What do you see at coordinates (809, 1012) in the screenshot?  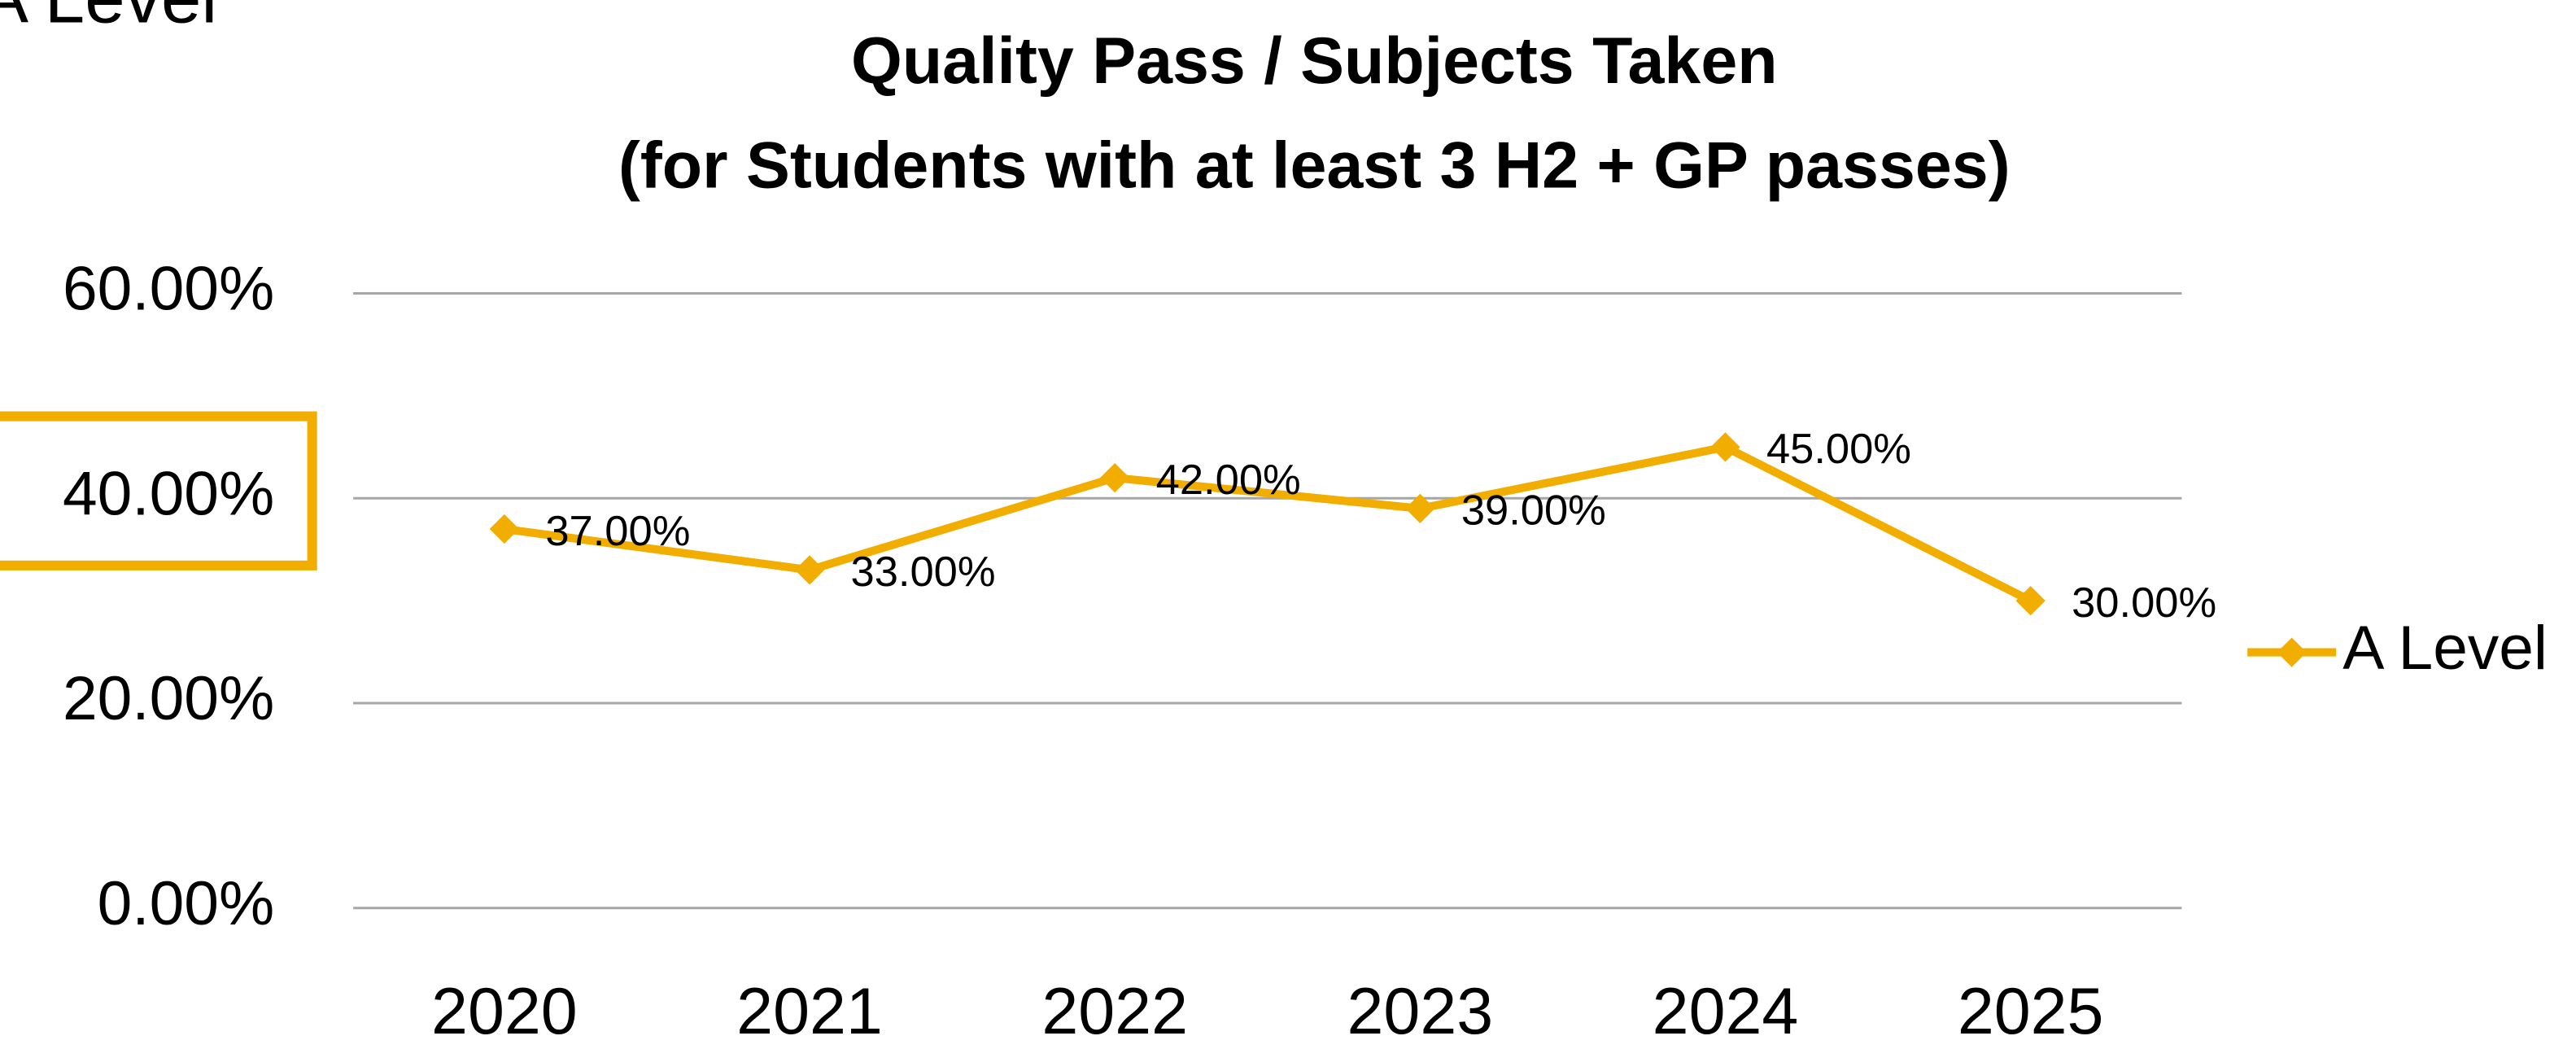 I see `x-tick-label: 2021` at bounding box center [809, 1012].